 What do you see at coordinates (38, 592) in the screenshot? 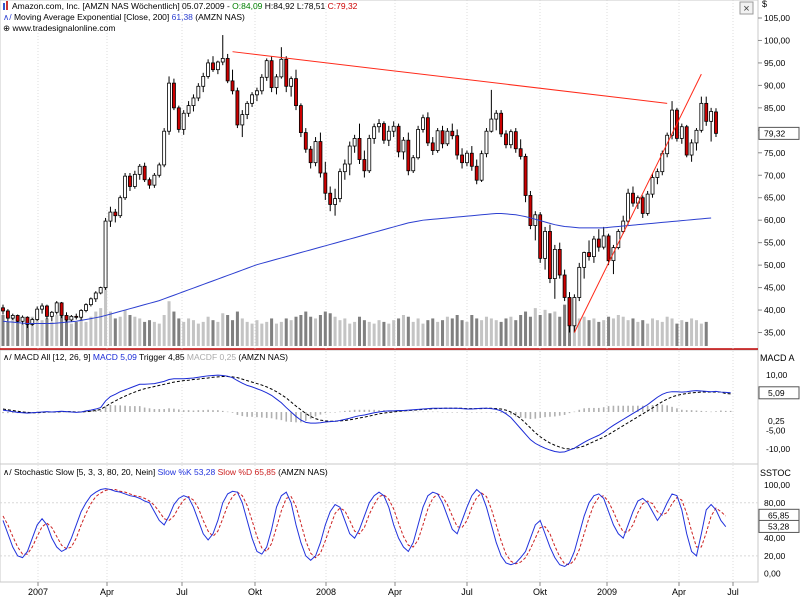
I see `time-axis-label: 2007` at bounding box center [38, 592].